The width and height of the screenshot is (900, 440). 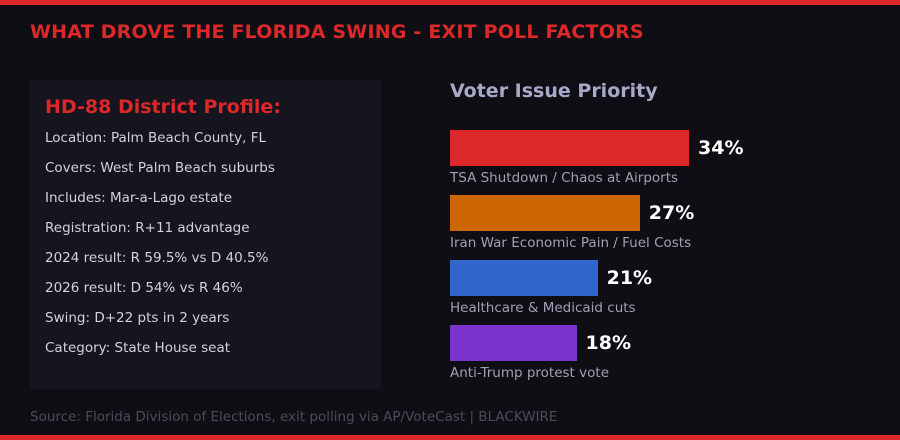 What do you see at coordinates (163, 107) in the screenshot?
I see `profile-title: HD-88 District Profile:` at bounding box center [163, 107].